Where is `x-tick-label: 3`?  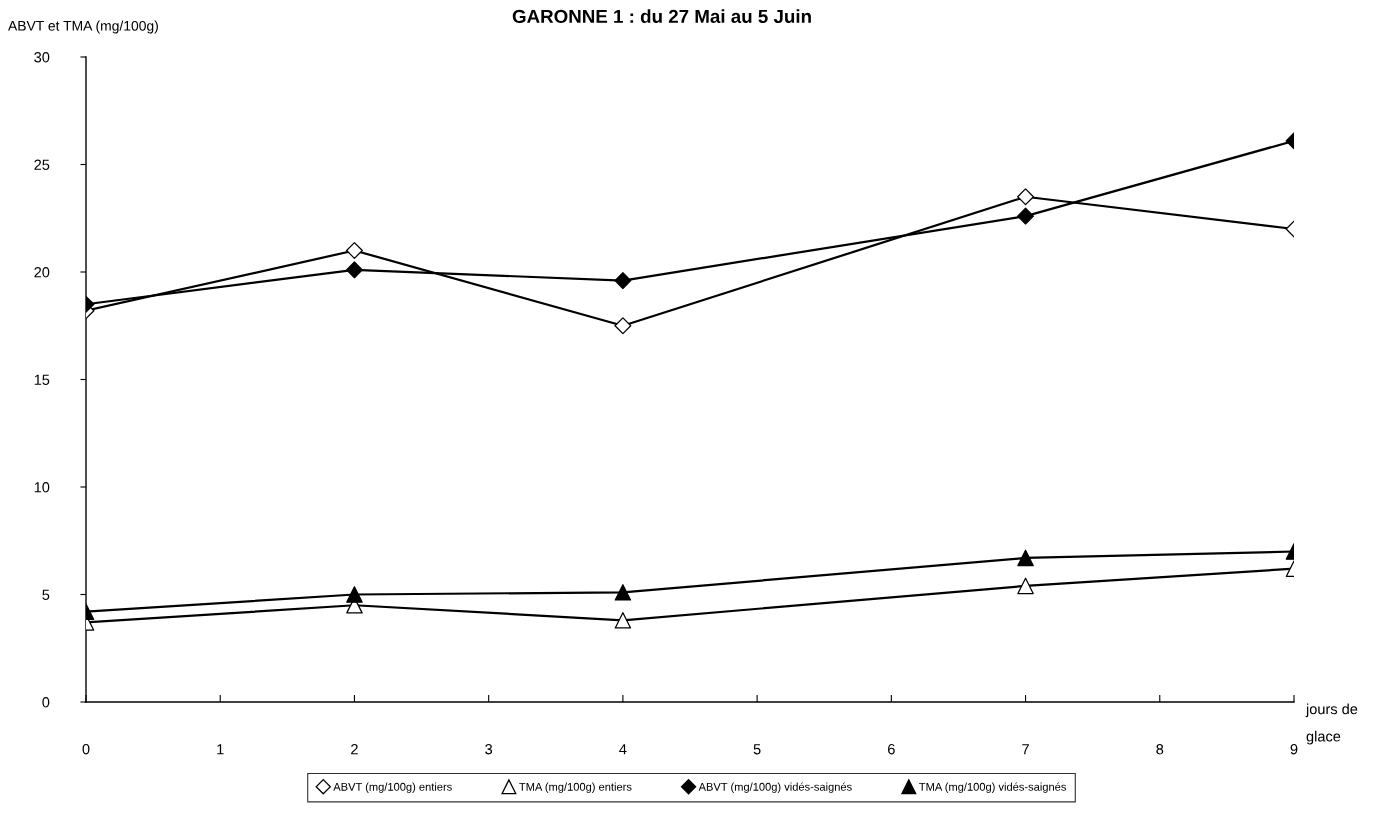
x-tick-label: 3 is located at coordinates (489, 749).